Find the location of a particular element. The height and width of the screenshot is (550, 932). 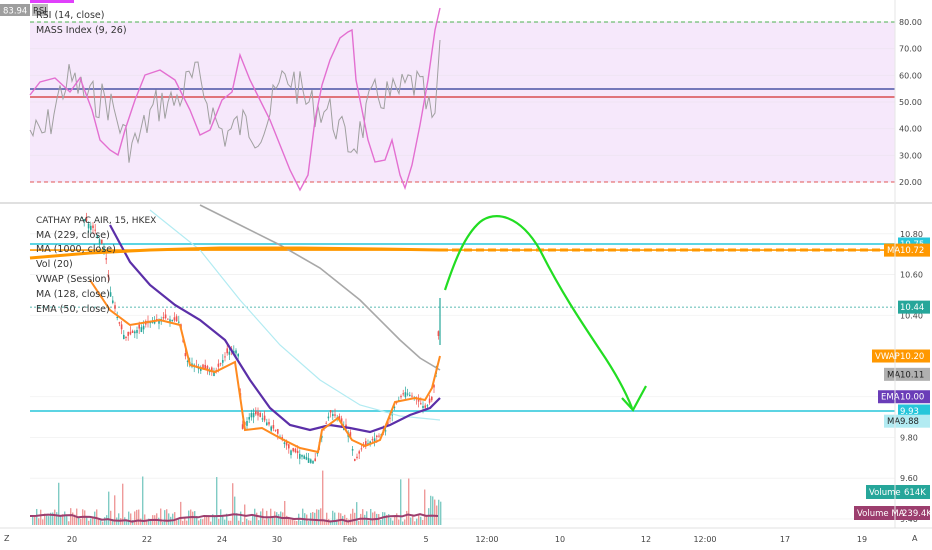

rsi-y-tick: 30.00 is located at coordinates (910, 155).